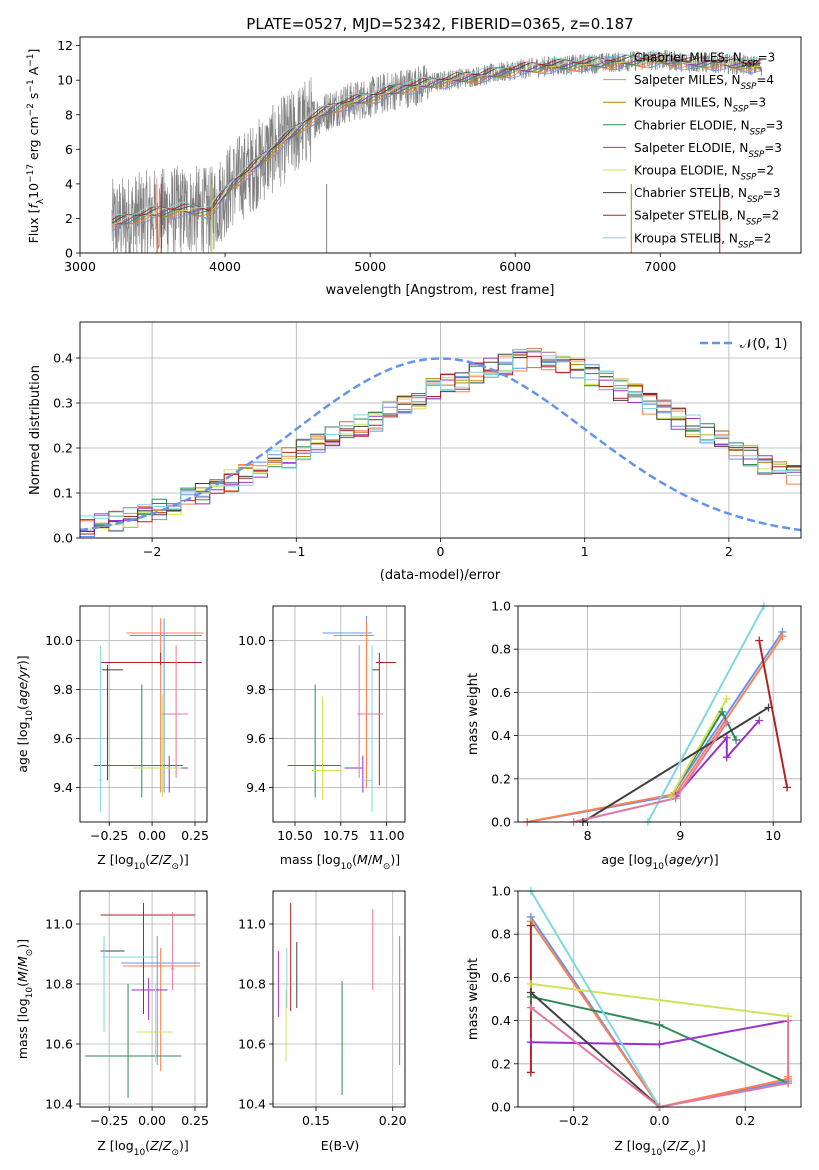 This screenshot has height=1170, width=819. Describe the element at coordinates (660, 1148) in the screenshot. I see `axis-label-z: Z [log10(Z/Z⊙)]` at that location.